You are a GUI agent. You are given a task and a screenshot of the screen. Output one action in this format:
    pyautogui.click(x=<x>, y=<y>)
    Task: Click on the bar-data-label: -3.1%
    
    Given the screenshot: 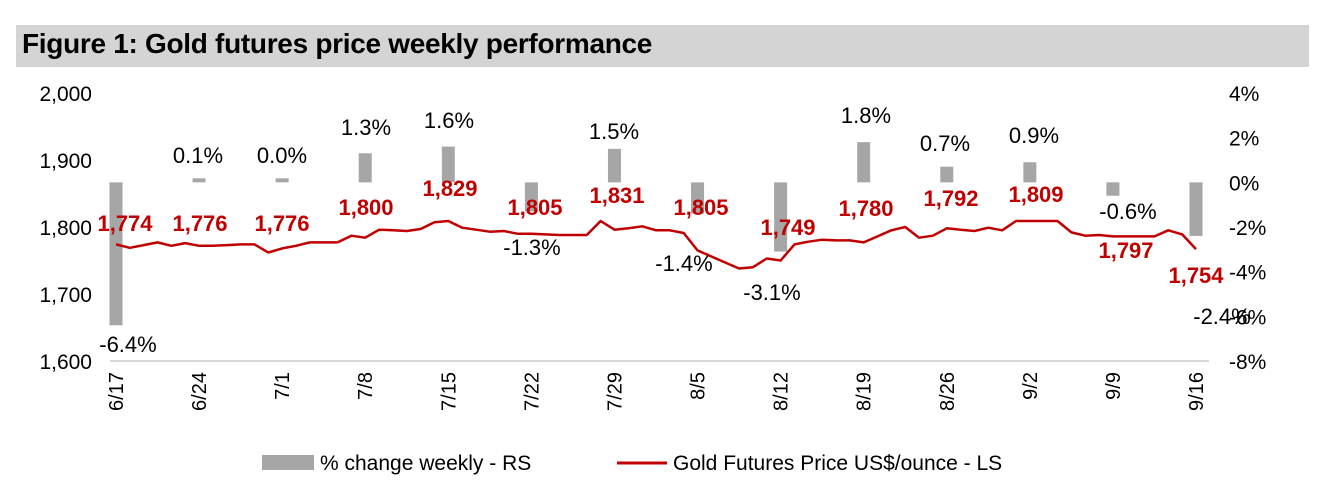 What is the action you would take?
    pyautogui.click(x=771, y=292)
    